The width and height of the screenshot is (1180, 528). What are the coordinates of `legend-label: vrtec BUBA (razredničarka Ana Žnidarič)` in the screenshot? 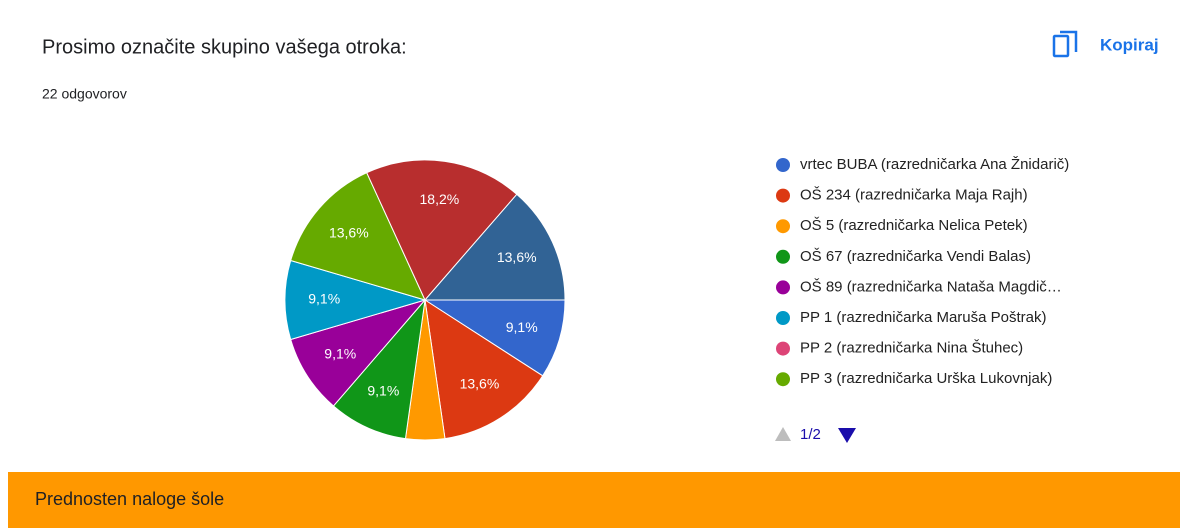 It's located at (934, 164).